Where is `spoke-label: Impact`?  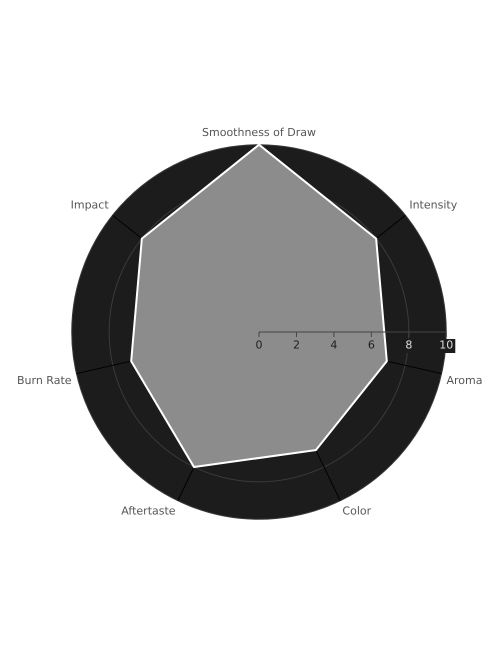
spoke-label: Impact is located at coordinates (90, 205).